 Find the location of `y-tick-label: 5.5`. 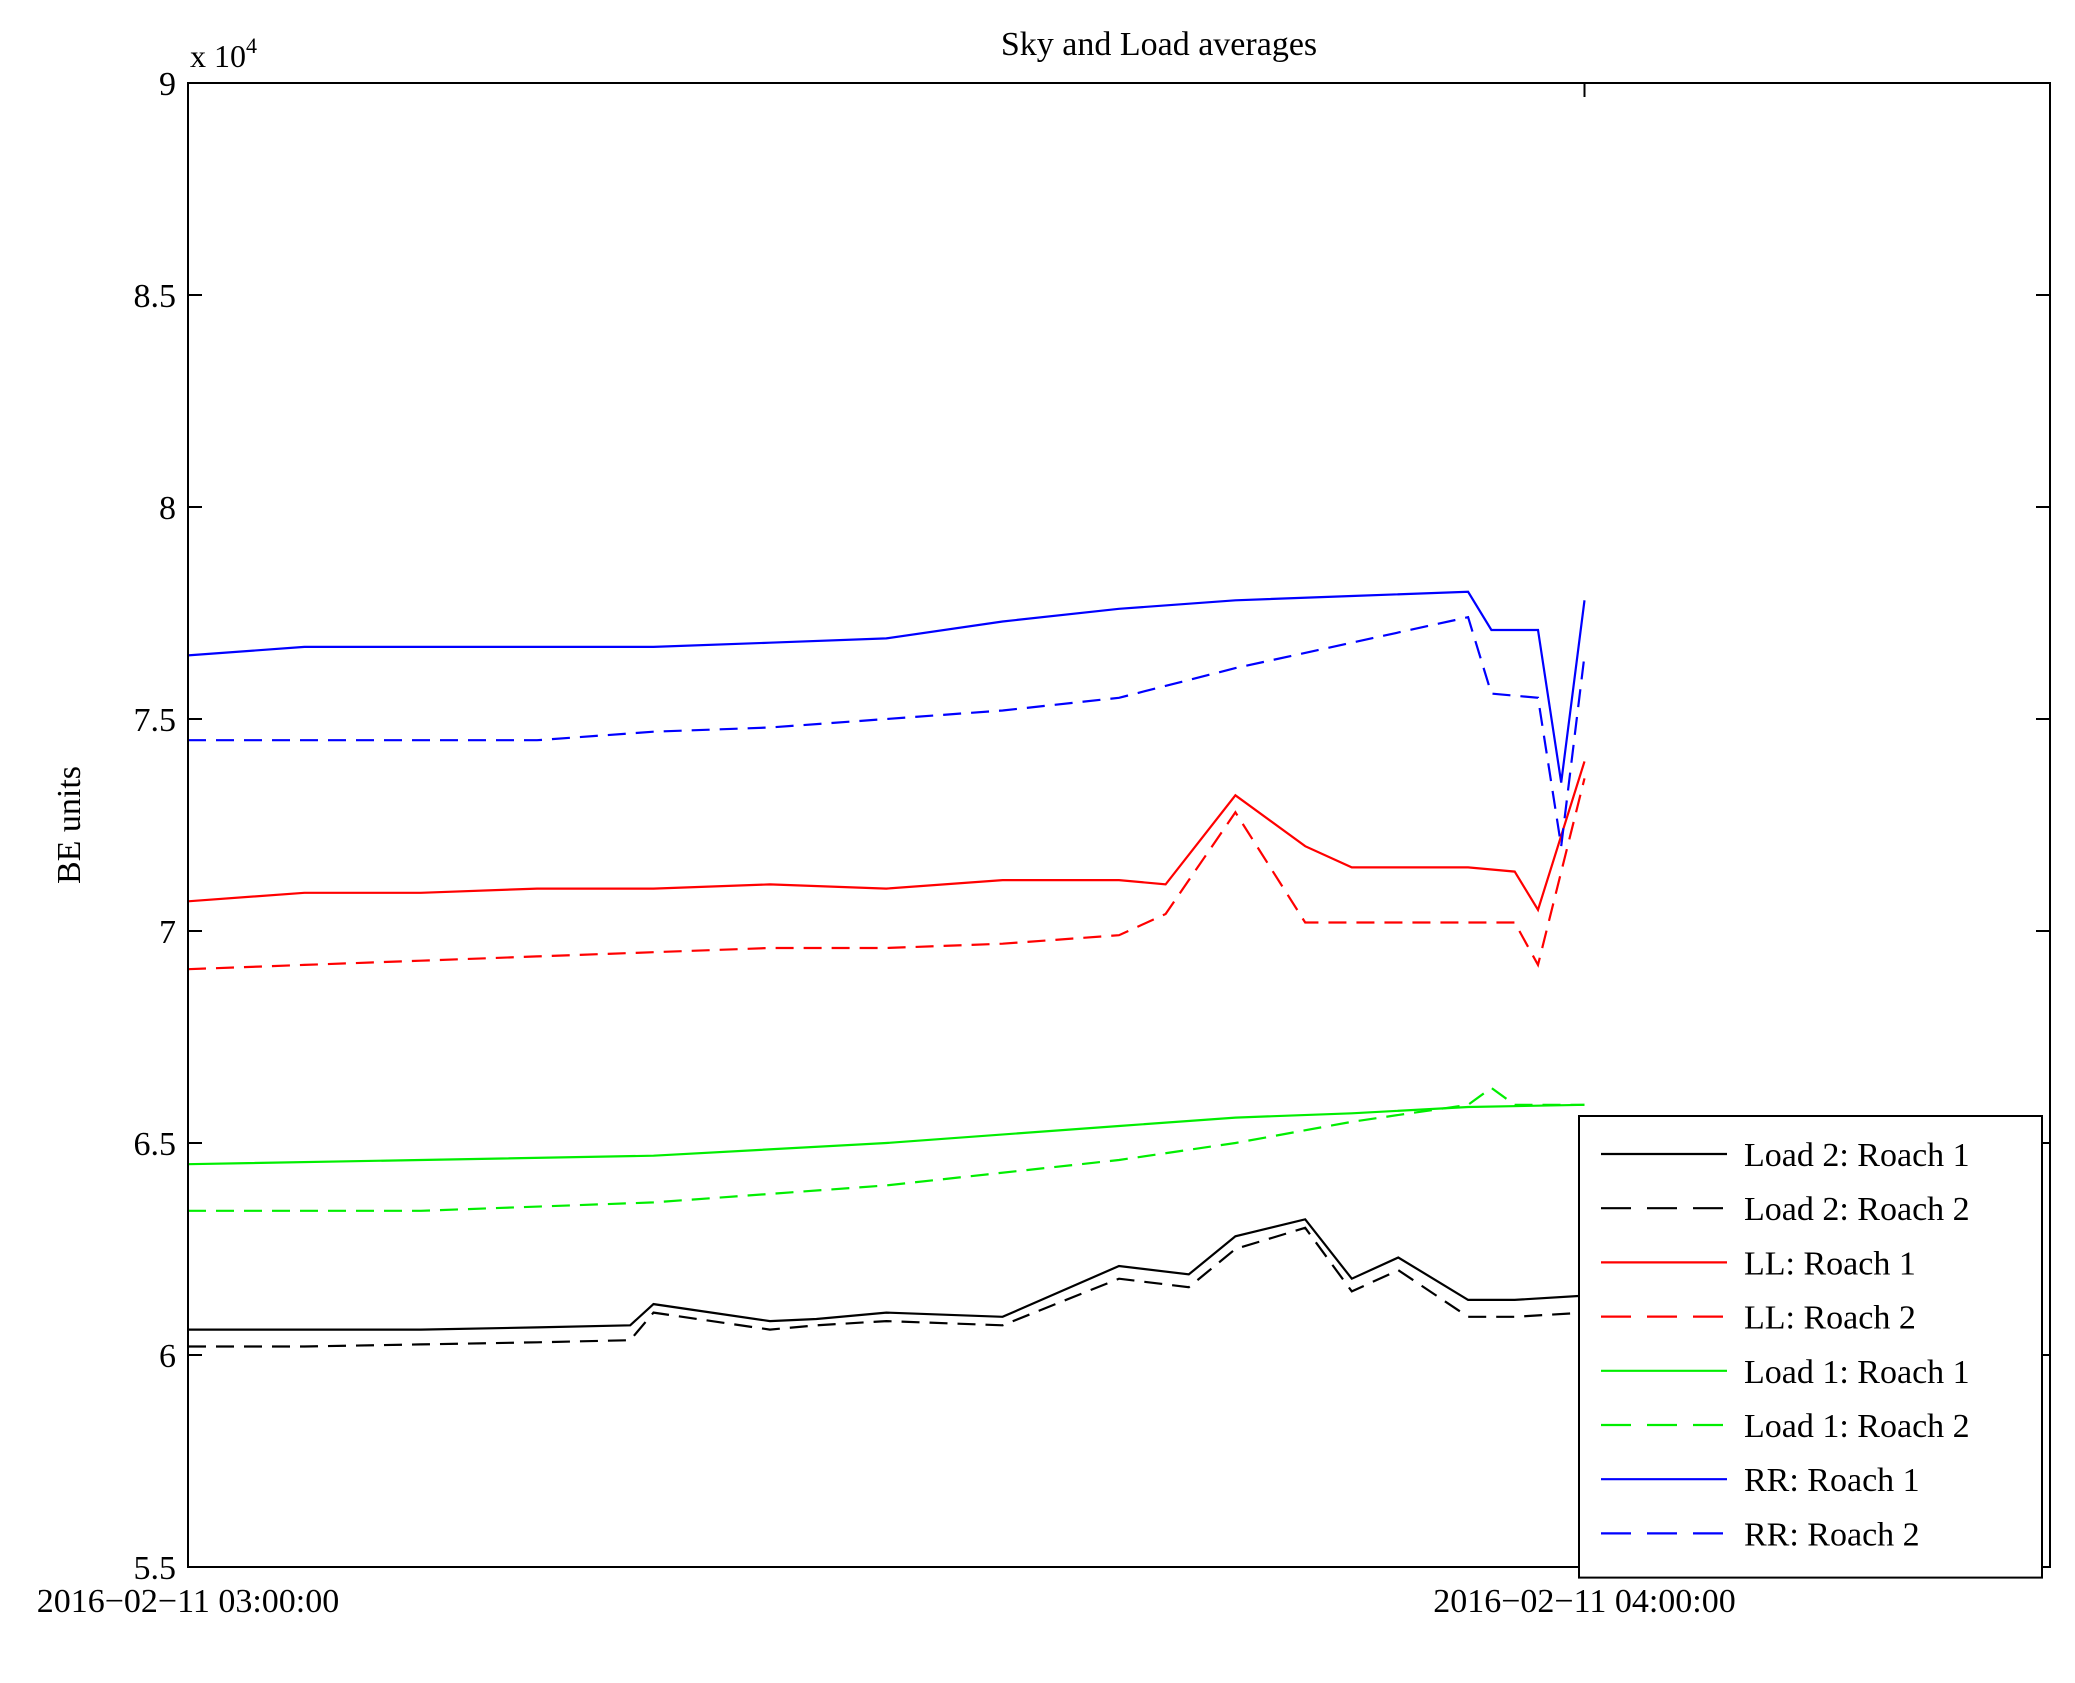

y-tick-label: 5.5 is located at coordinates (155, 1568).